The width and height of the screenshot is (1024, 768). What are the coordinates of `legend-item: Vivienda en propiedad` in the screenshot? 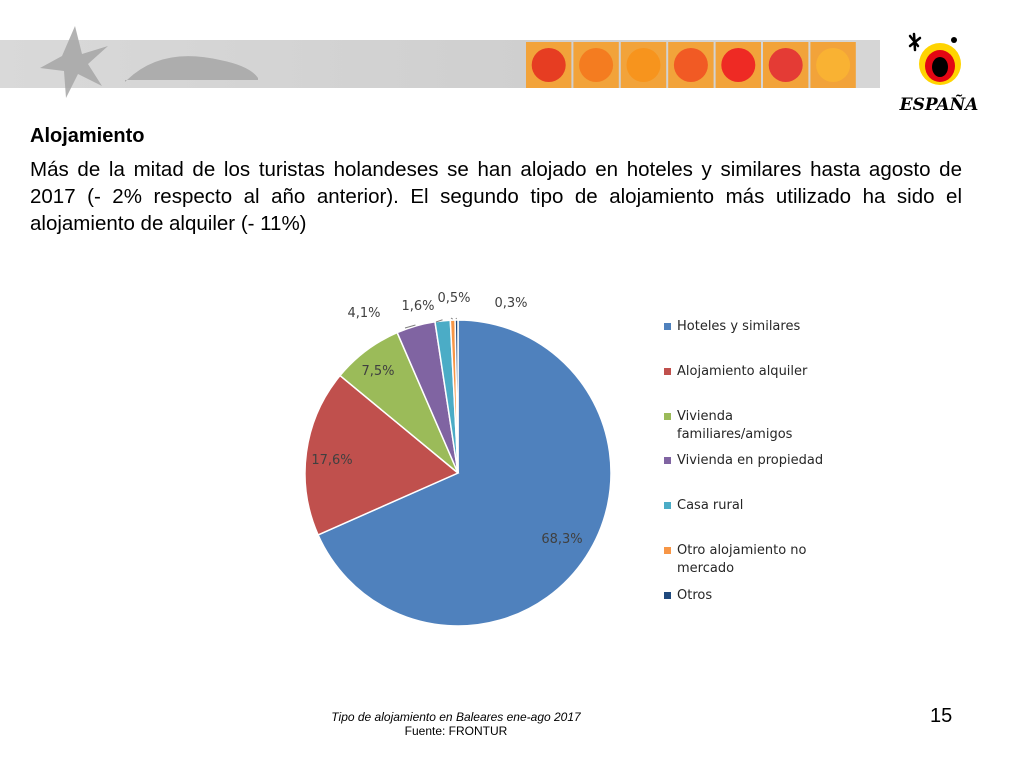 It's located at (755, 461).